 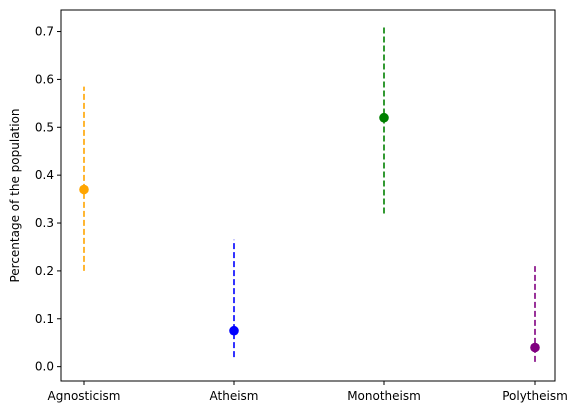 What do you see at coordinates (308, 392) in the screenshot?
I see `x-axis: Agnosticism Atheism Monotheism Polytheism` at bounding box center [308, 392].